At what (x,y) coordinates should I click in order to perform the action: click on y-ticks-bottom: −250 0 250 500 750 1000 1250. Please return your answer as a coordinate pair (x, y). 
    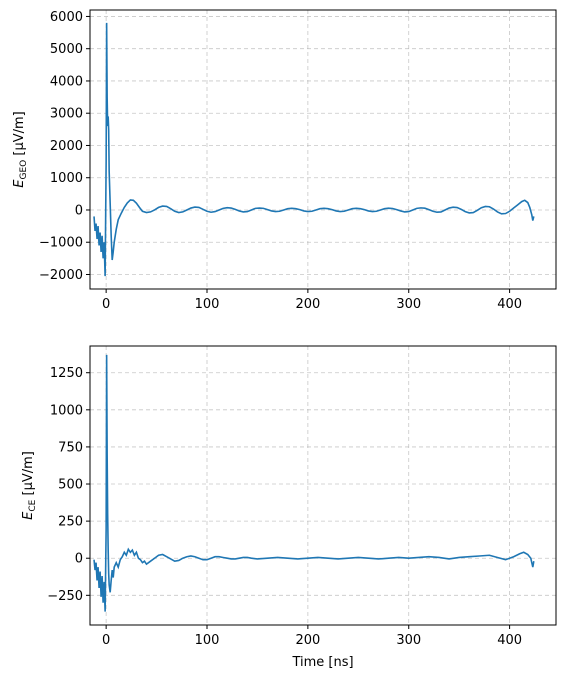
    Looking at the image, I should click on (68, 485).